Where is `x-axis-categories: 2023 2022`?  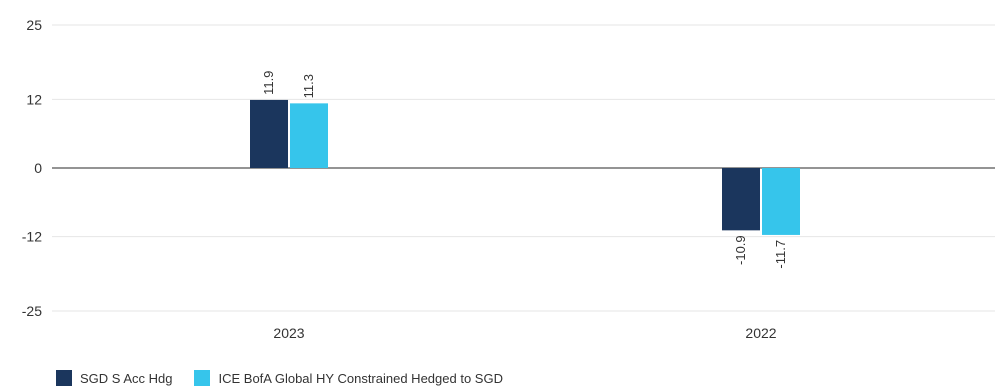
x-axis-categories: 2023 2022 is located at coordinates (524, 333).